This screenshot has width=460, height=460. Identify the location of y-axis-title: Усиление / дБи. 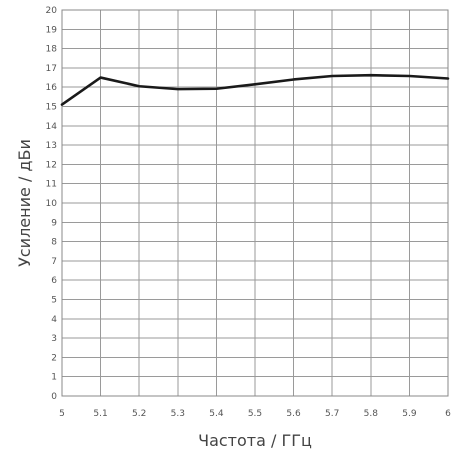
(24, 203).